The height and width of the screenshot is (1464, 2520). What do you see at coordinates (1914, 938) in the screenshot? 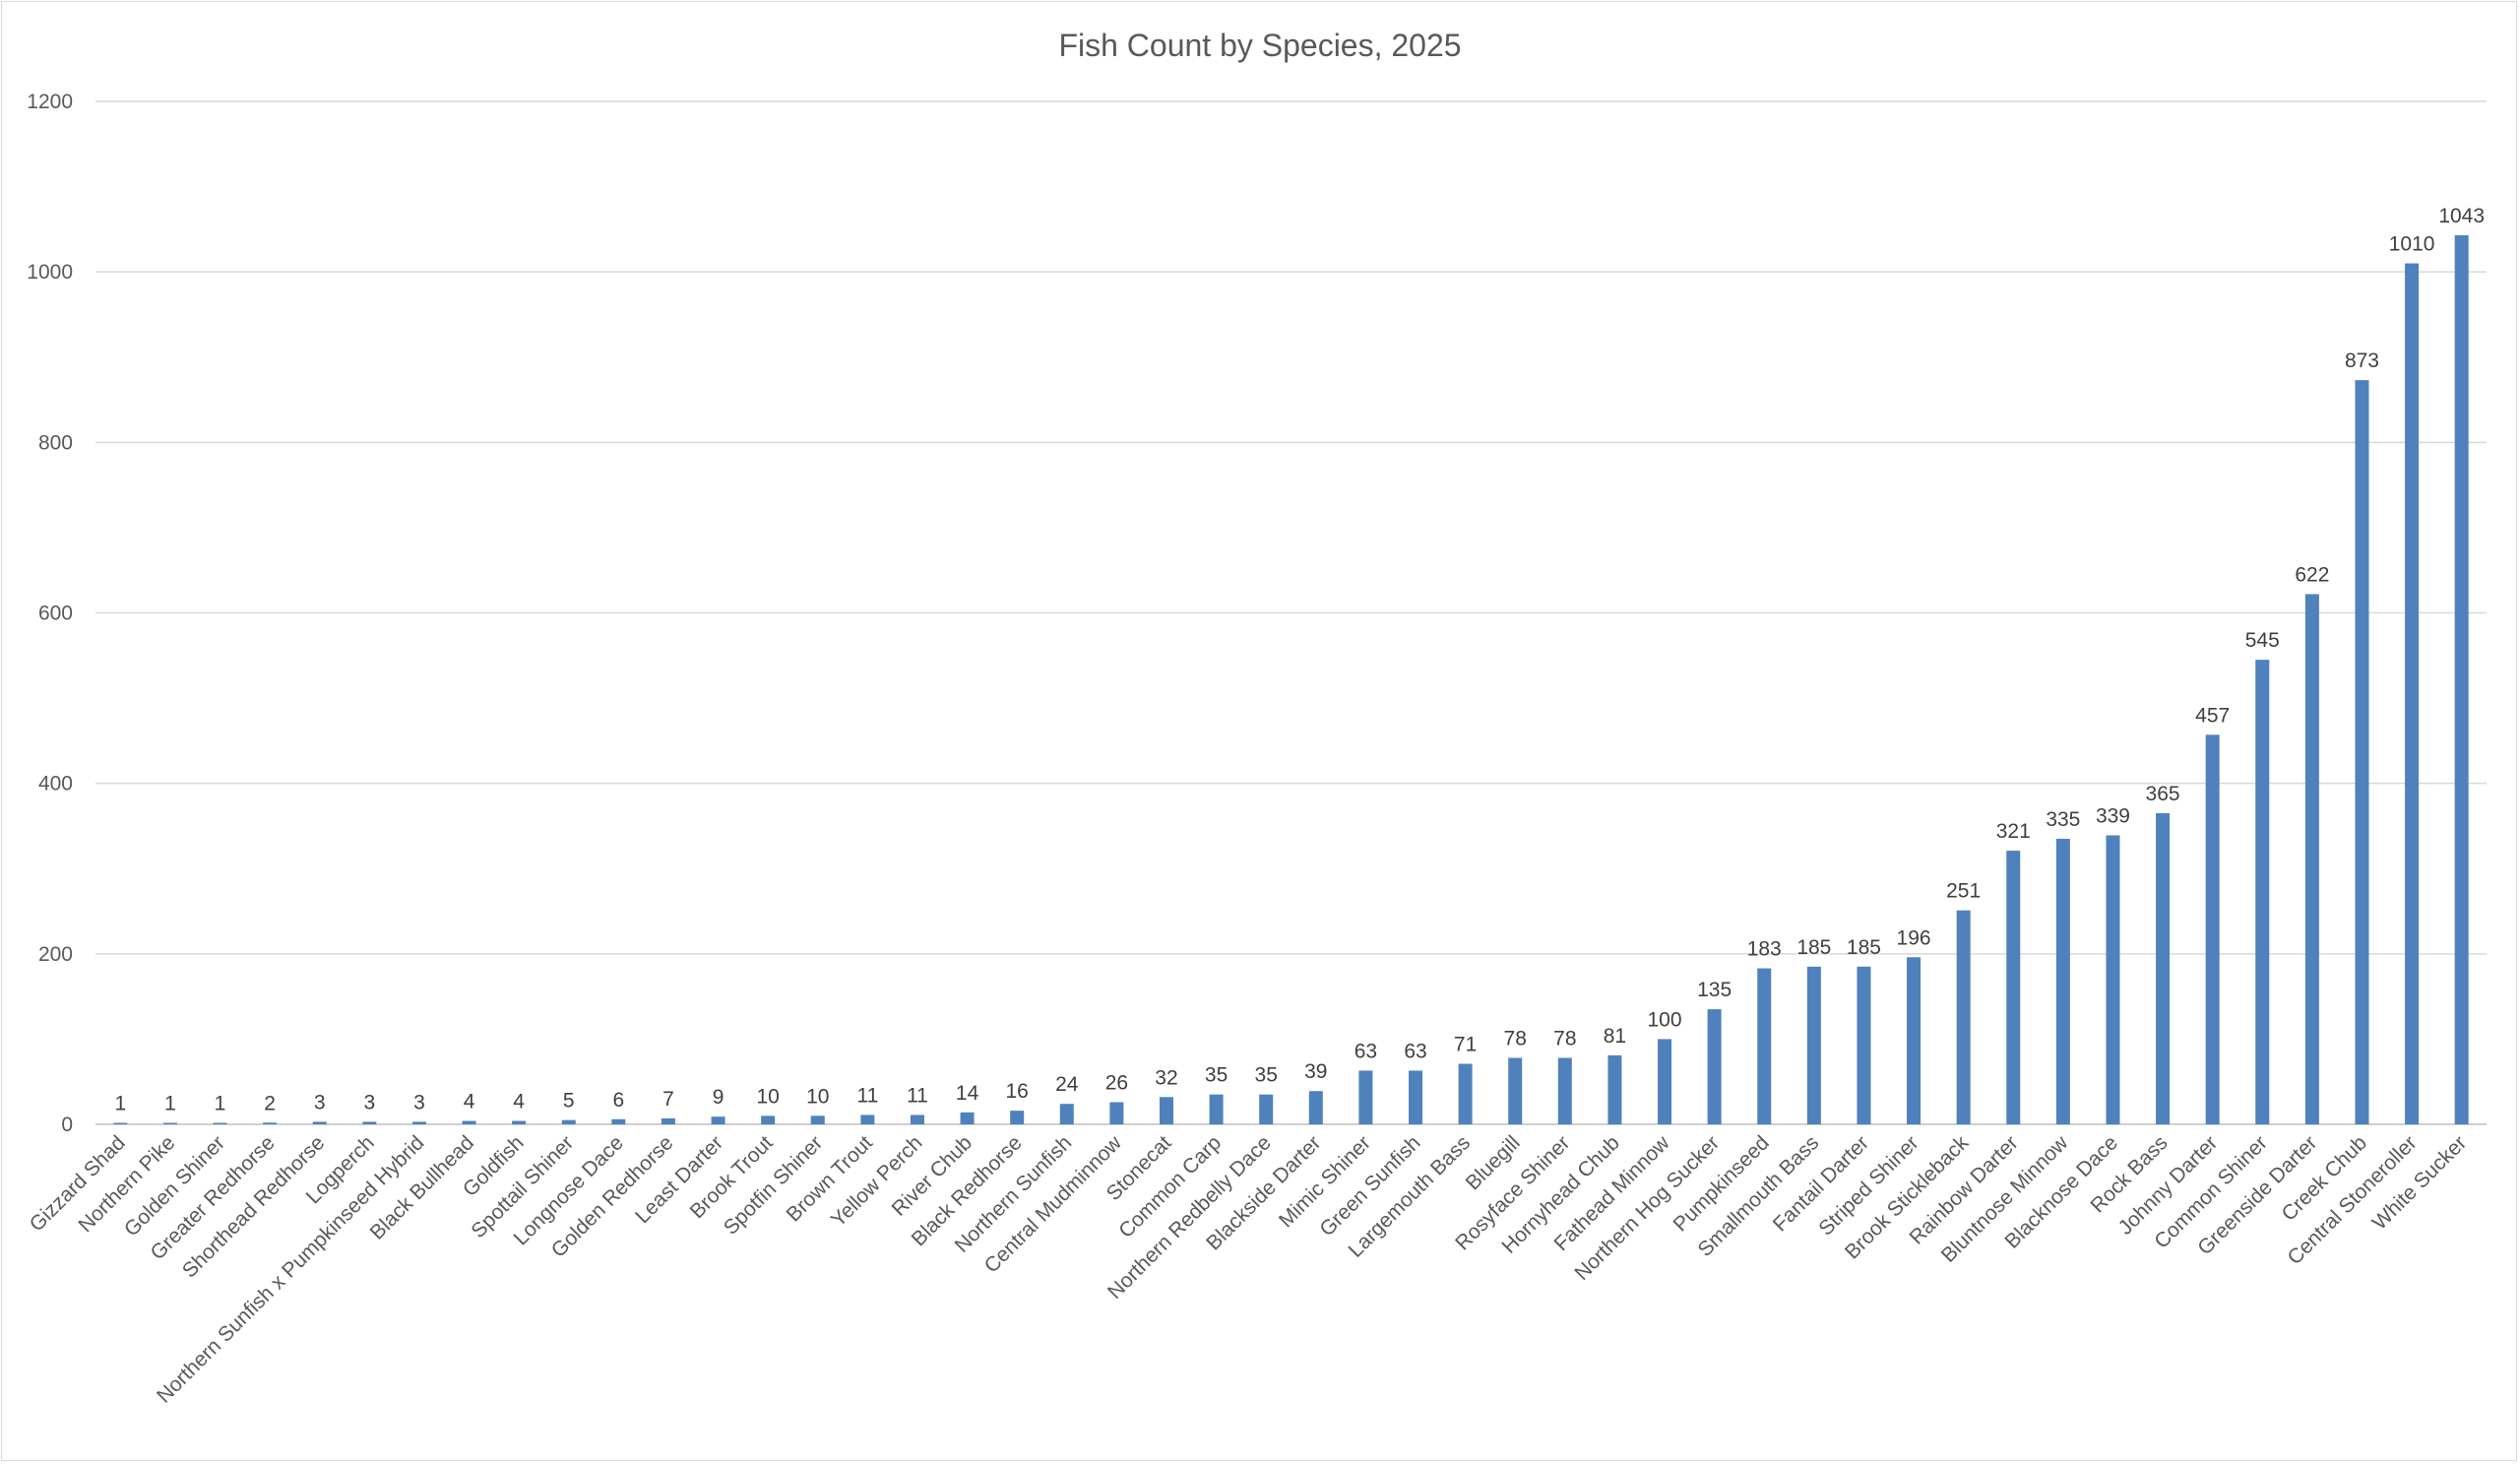
I see `data-label: 196` at bounding box center [1914, 938].